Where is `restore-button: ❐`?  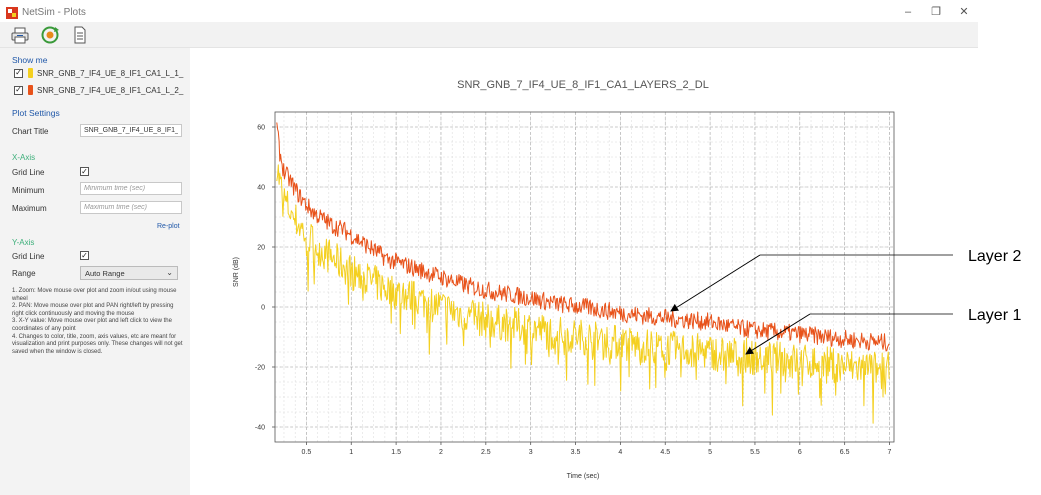 restore-button: ❐ is located at coordinates (936, 12).